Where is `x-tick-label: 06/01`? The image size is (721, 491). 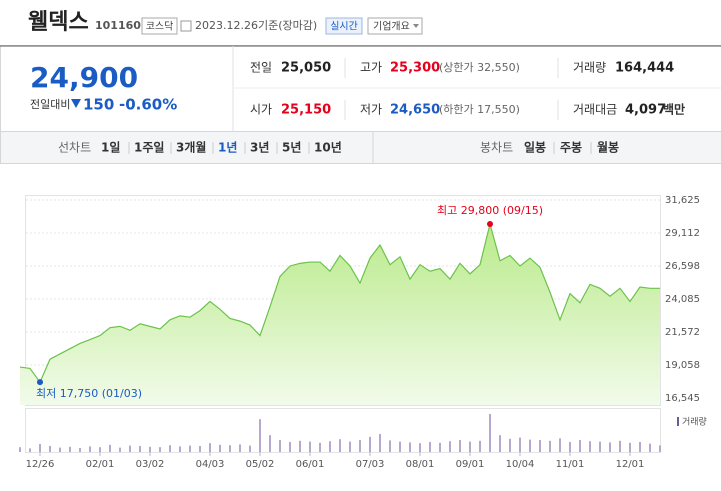 x-tick-label: 06/01 is located at coordinates (310, 464).